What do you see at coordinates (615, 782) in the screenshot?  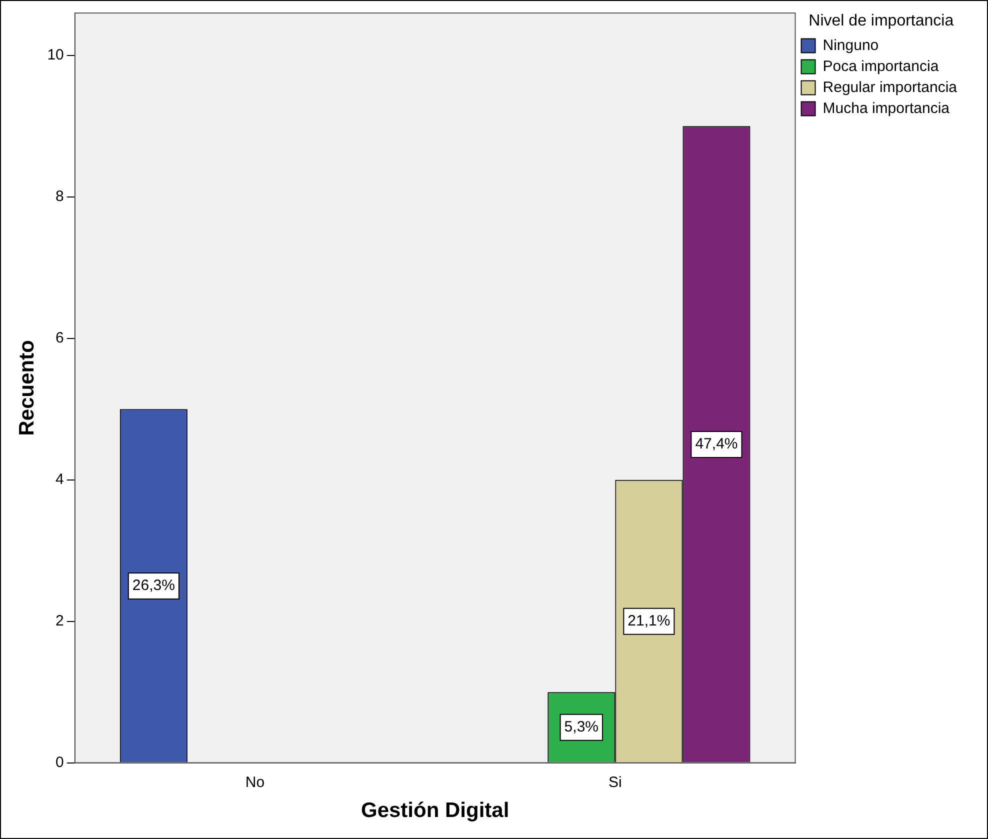 I see `x-tick-label: Si` at bounding box center [615, 782].